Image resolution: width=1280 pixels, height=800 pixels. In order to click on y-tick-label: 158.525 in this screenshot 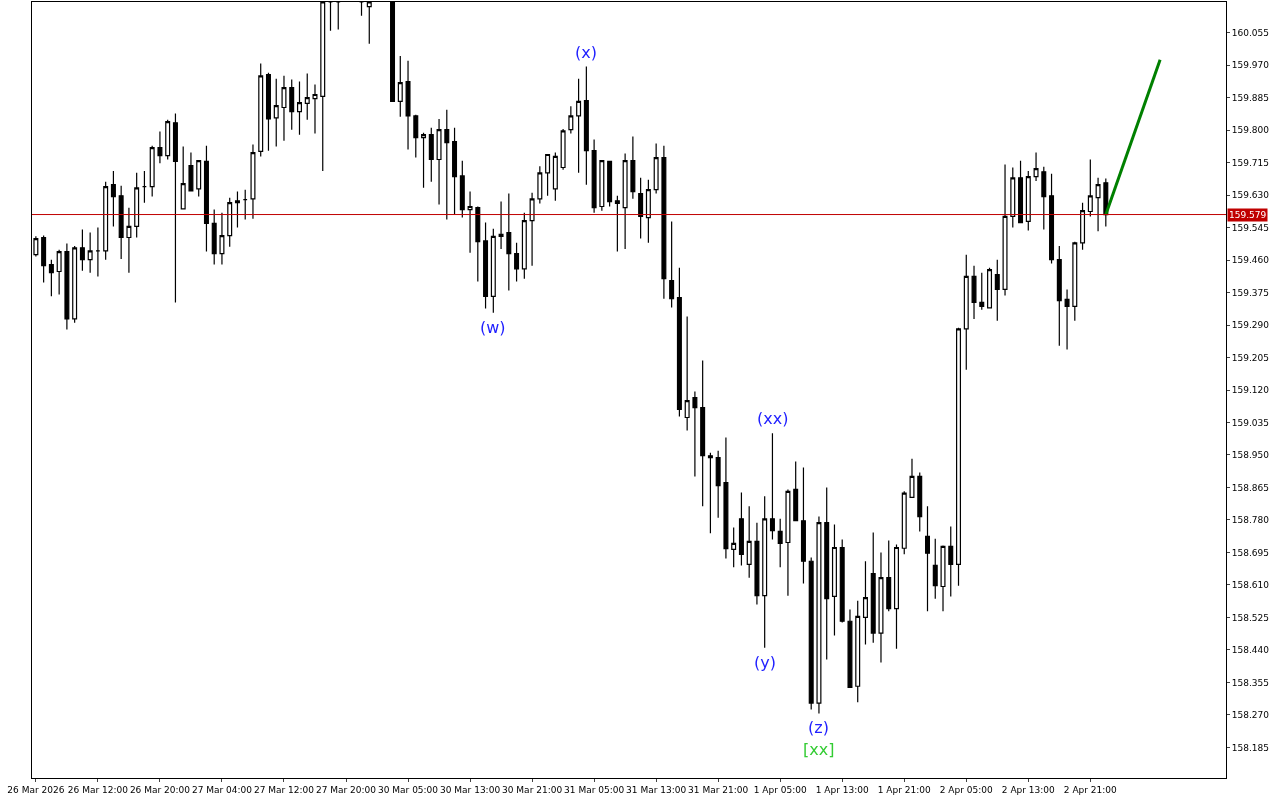, I will do `click(1250, 617)`.